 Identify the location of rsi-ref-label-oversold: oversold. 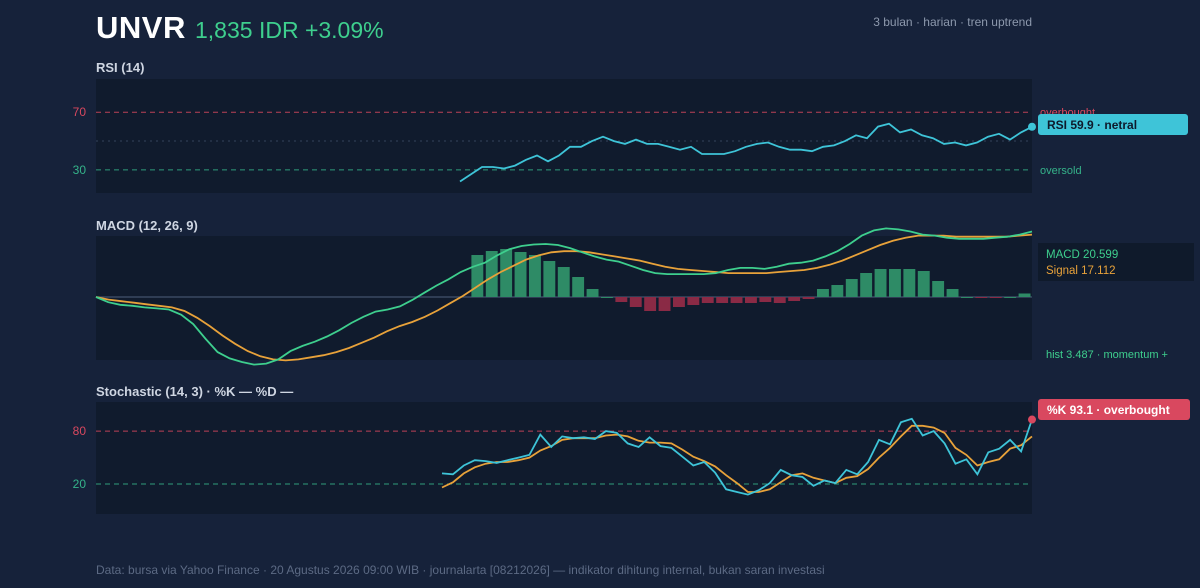
(1061, 171).